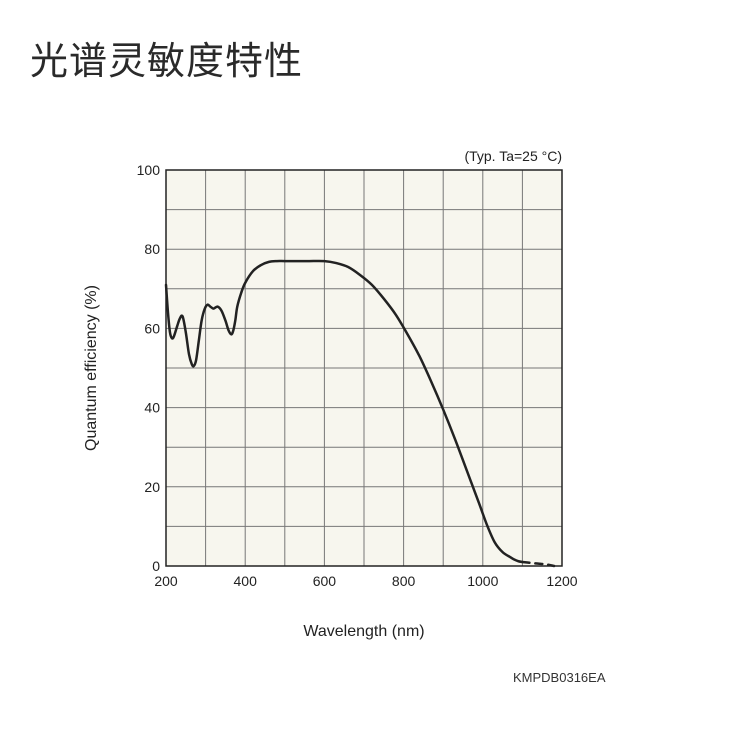 The height and width of the screenshot is (751, 732). What do you see at coordinates (156, 566) in the screenshot?
I see `y-tick-label: 0` at bounding box center [156, 566].